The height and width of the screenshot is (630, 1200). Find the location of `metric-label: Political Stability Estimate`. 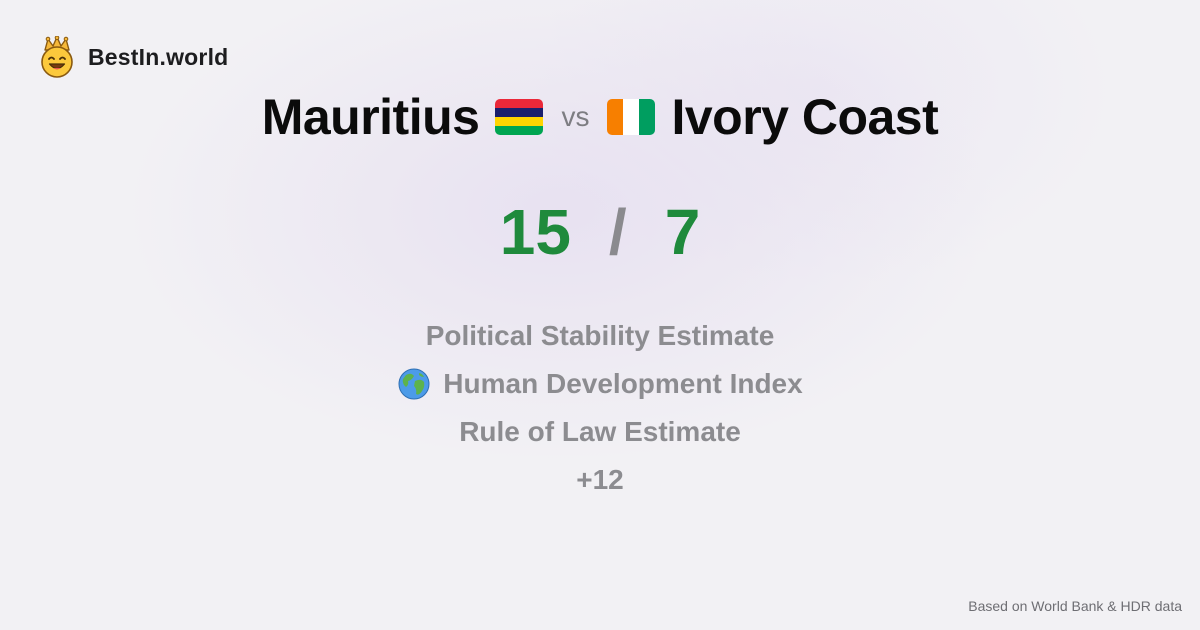

metric-label: Political Stability Estimate is located at coordinates (600, 335).